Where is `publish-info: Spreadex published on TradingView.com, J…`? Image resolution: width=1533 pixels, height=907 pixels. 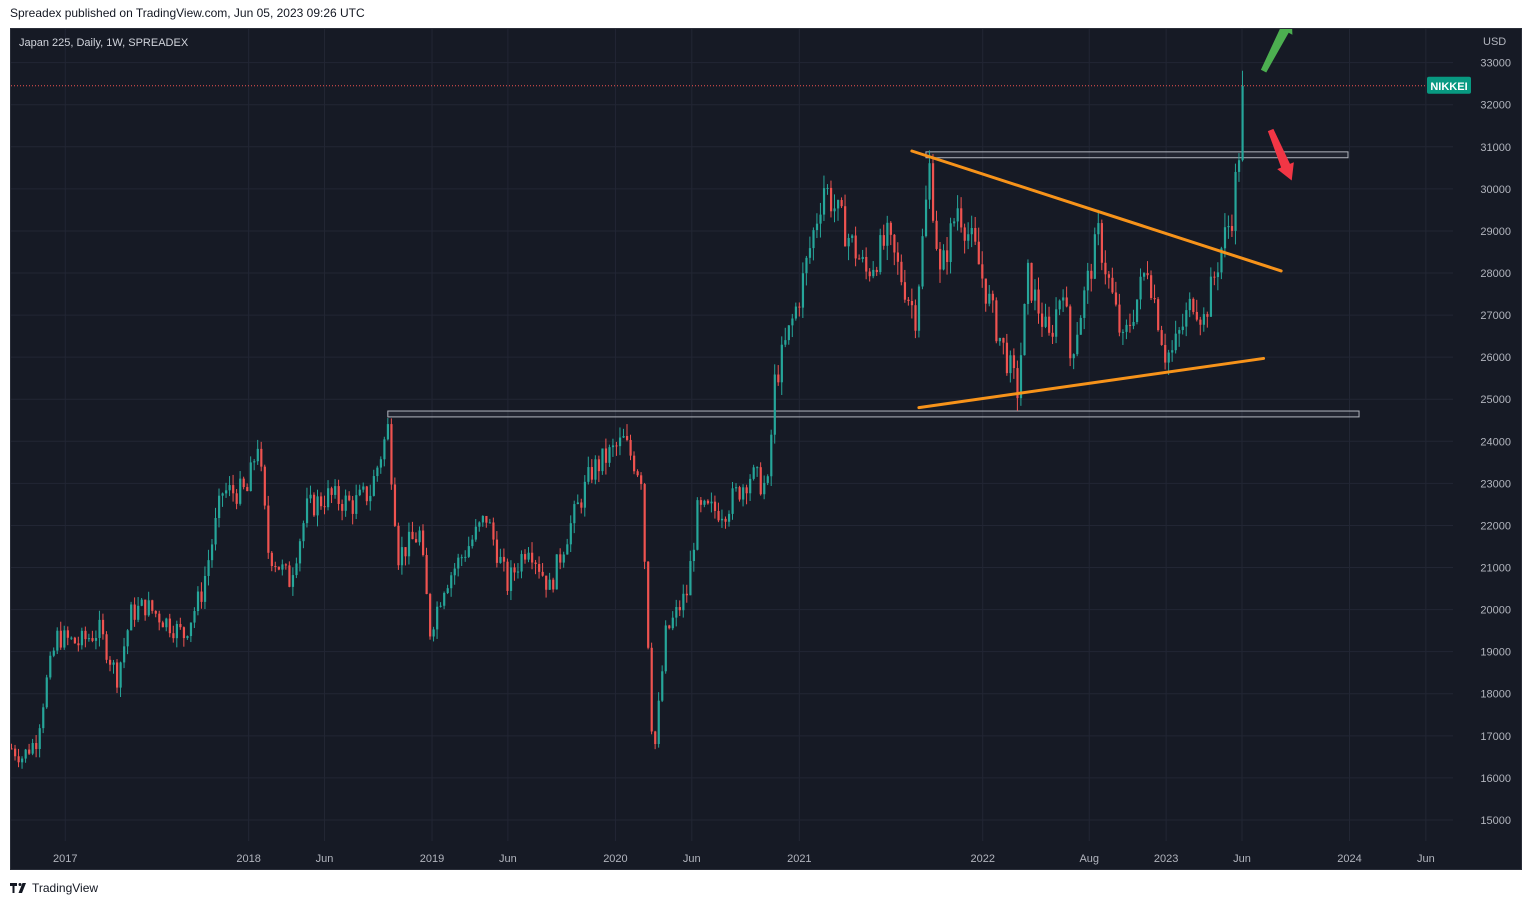 publish-info: Spreadex published on TradingView.com, J… is located at coordinates (187, 13).